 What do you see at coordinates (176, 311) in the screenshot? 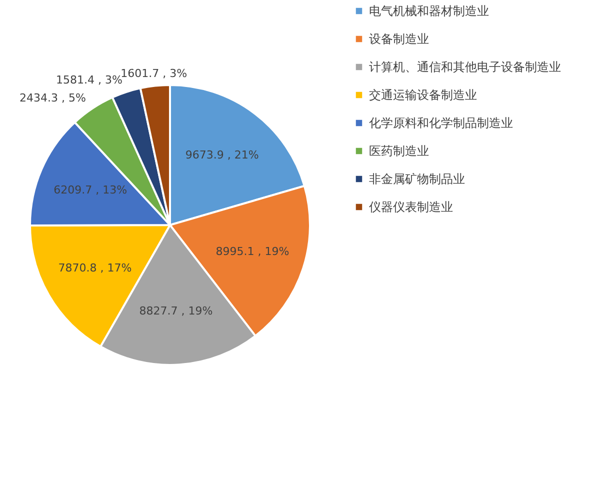
I see `data-label: 8827.7 , 19%` at bounding box center [176, 311].